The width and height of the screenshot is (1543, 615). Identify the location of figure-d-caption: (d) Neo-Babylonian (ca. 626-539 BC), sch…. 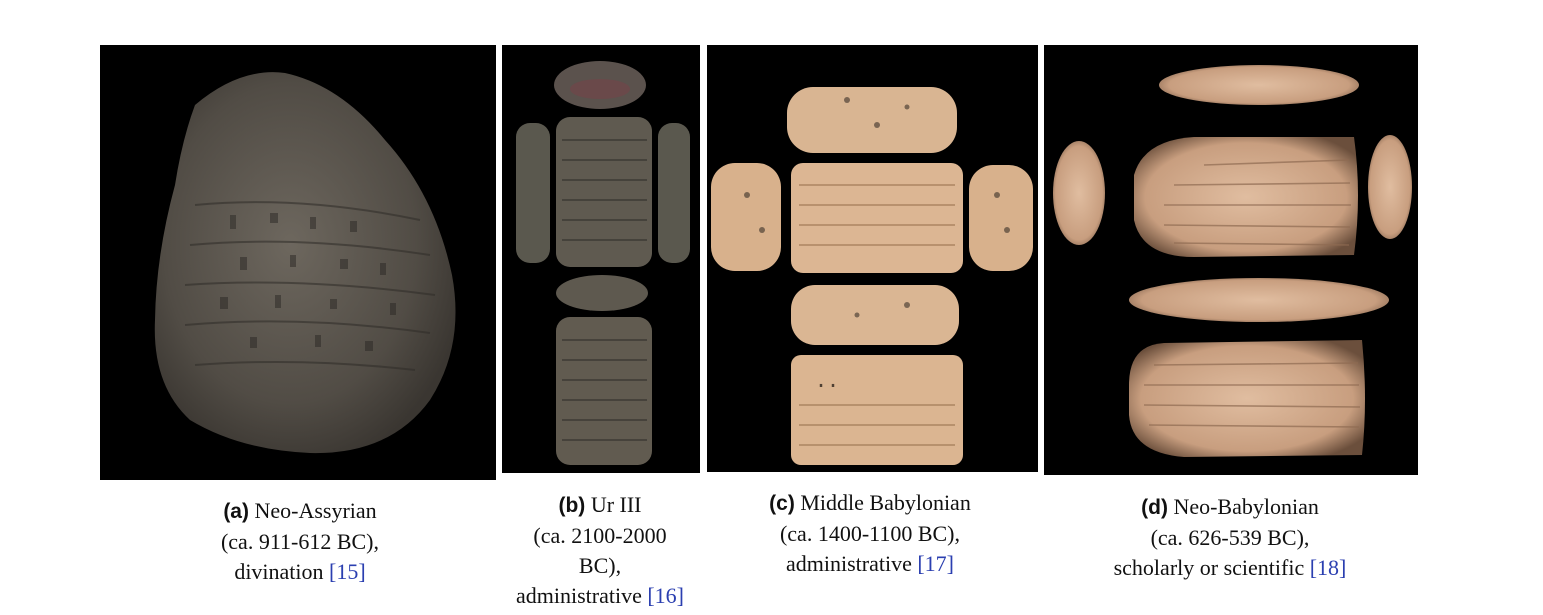
(1230, 537).